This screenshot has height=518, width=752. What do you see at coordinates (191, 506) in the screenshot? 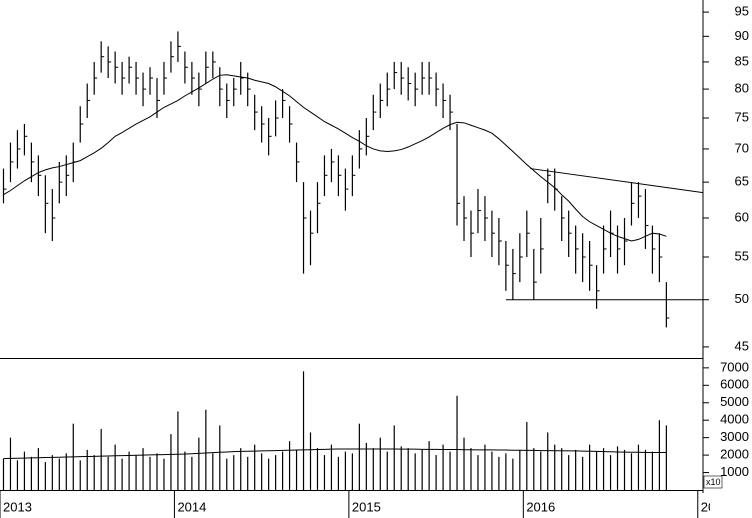
I see `x-tick-label: 2014` at bounding box center [191, 506].